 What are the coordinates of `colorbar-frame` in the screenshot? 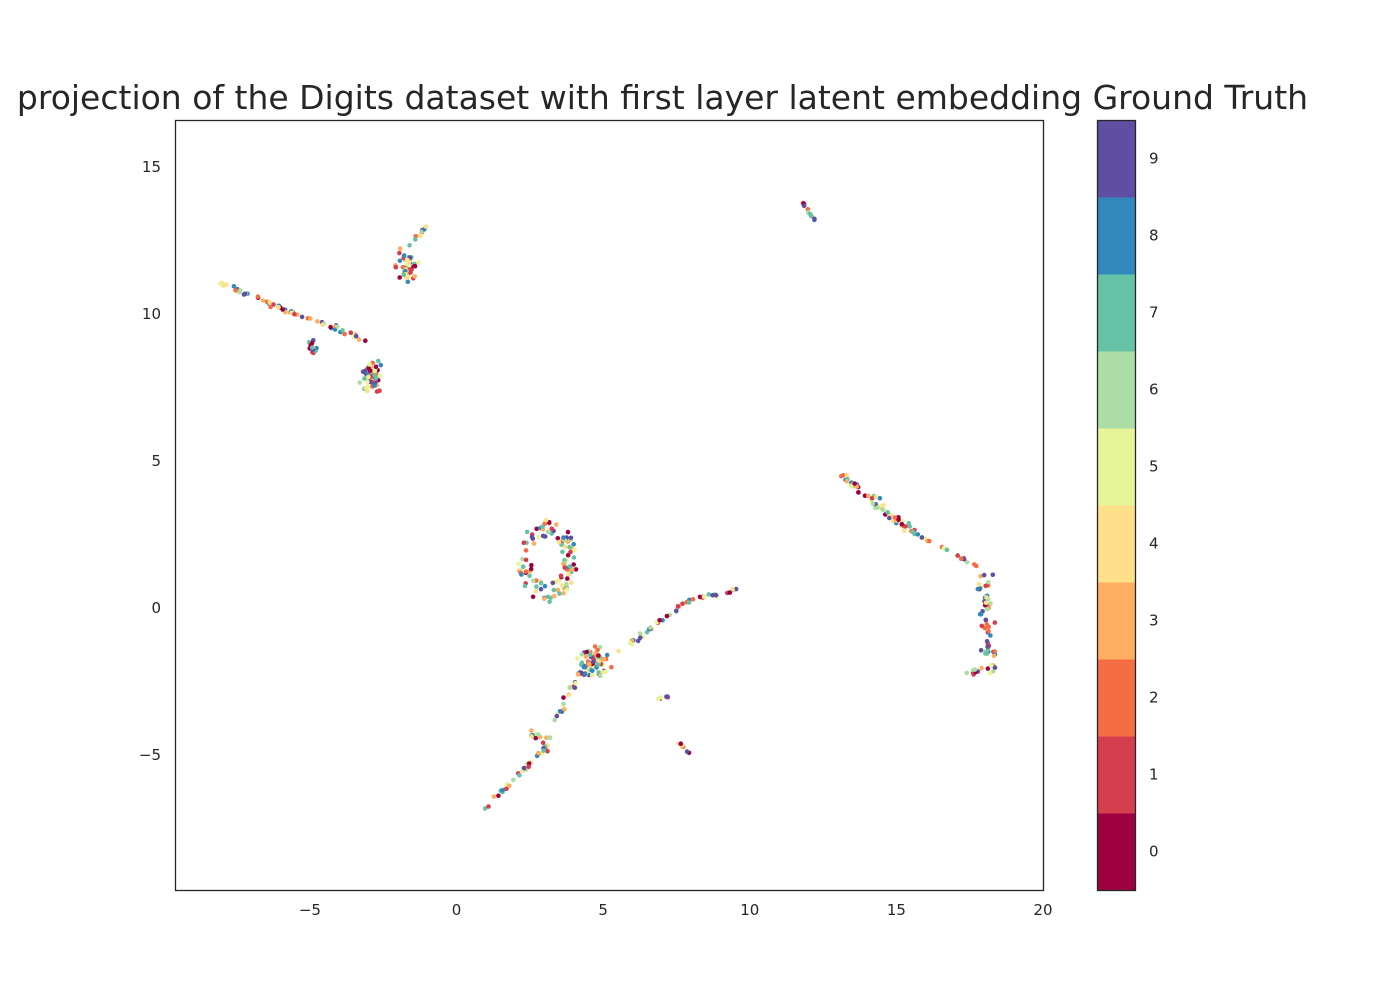 It's located at (1116, 505).